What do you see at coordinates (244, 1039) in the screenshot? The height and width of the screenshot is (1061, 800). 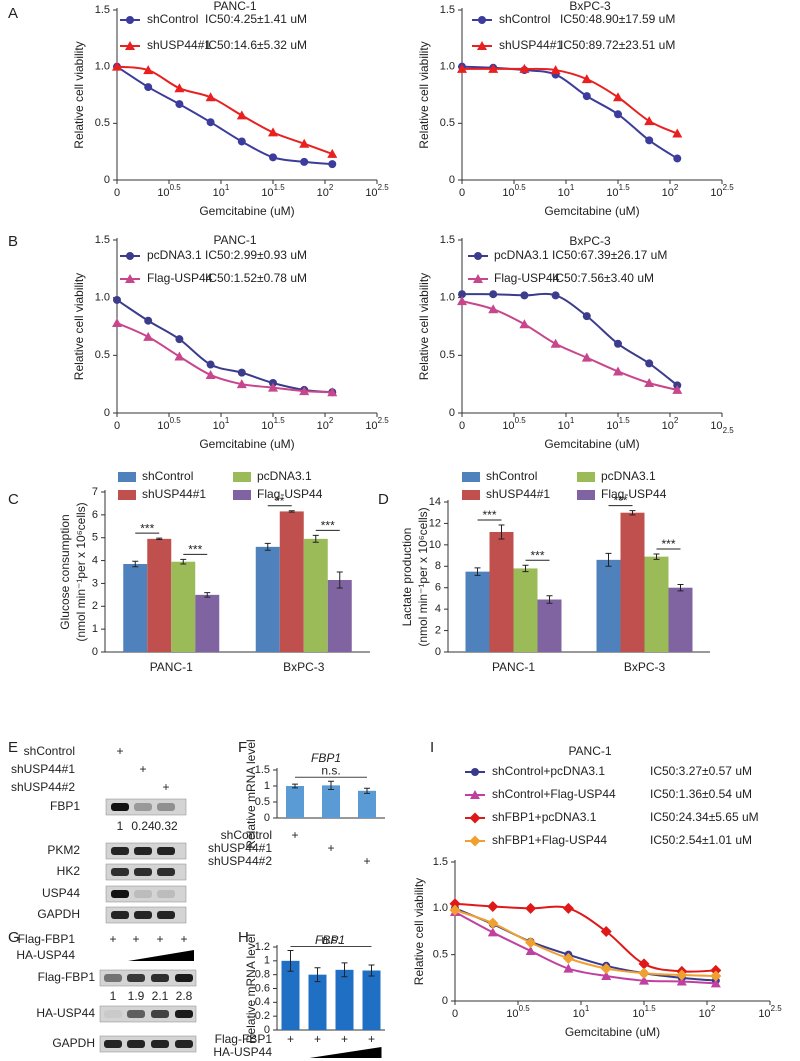 I see `condition-label: Flag-FBP1` at bounding box center [244, 1039].